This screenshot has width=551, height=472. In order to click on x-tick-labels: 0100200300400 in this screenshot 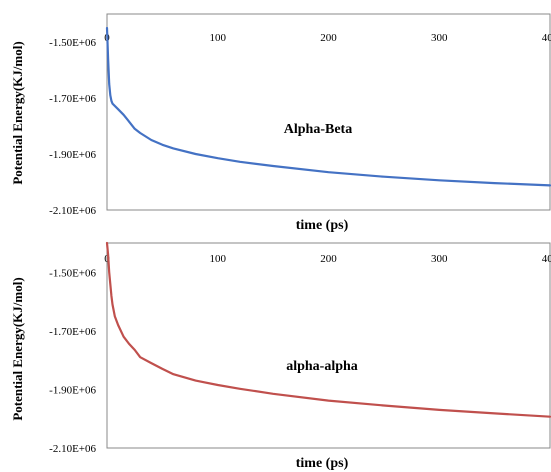, I will do `click(327, 38)`.